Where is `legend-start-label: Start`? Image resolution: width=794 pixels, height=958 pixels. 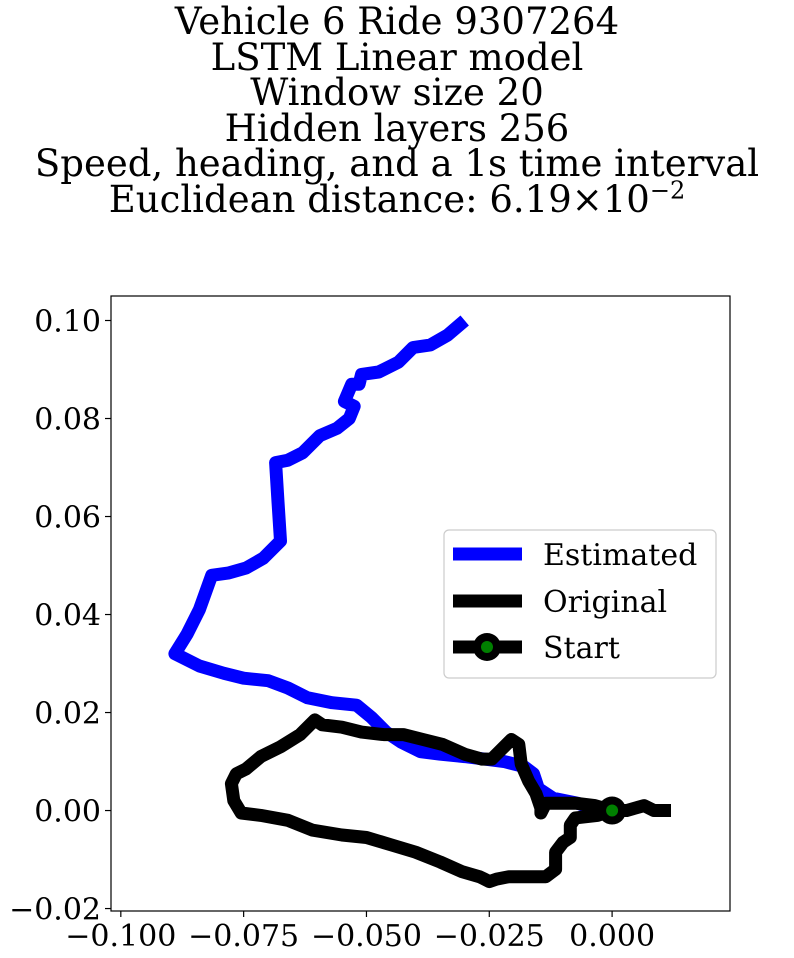 legend-start-label: Start is located at coordinates (581, 648).